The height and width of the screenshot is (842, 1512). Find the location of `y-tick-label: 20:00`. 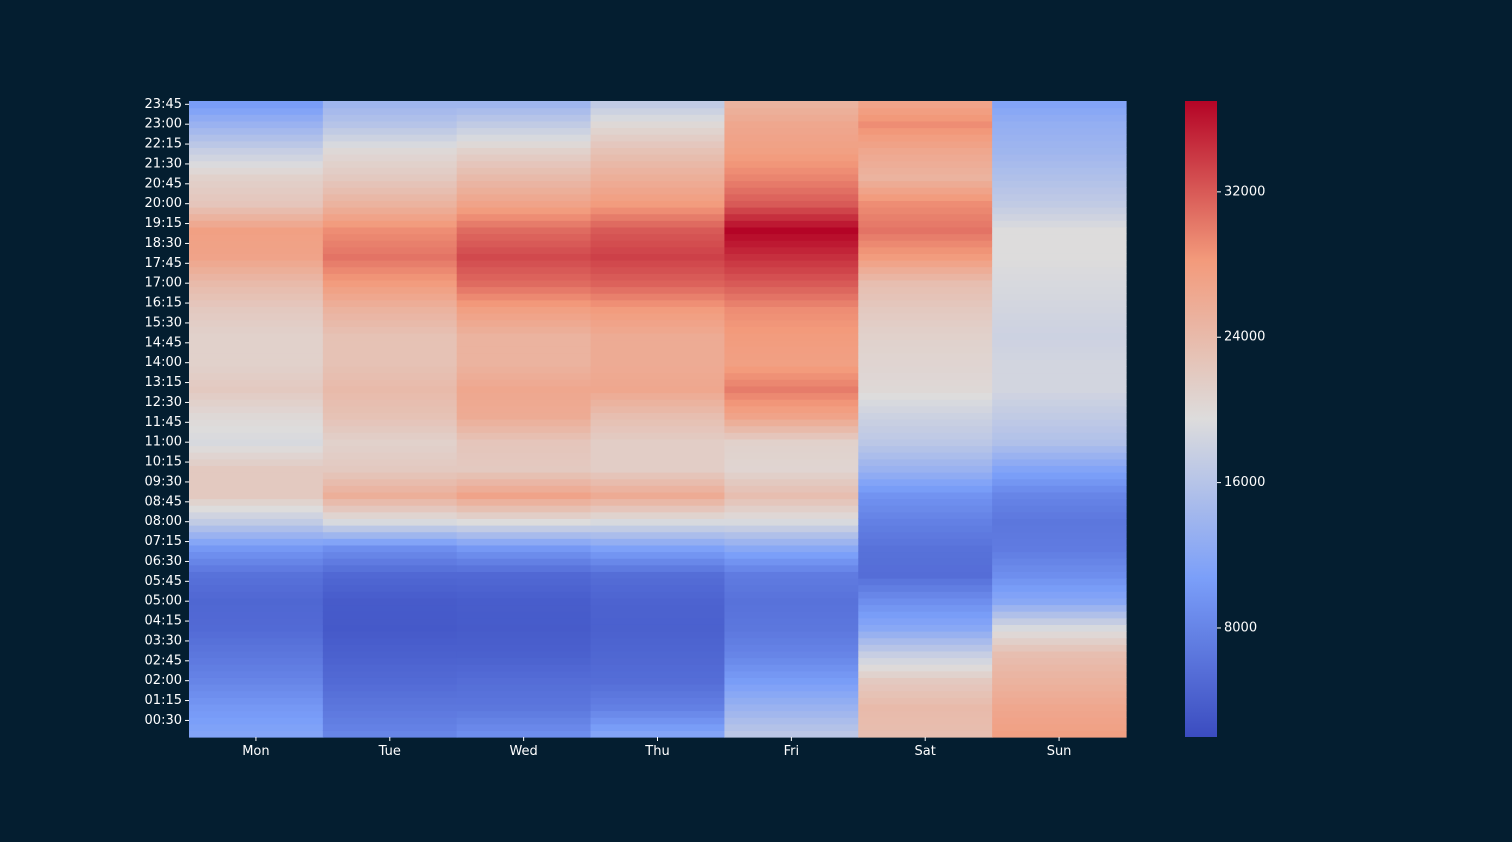

y-tick-label: 20:00 is located at coordinates (163, 203).